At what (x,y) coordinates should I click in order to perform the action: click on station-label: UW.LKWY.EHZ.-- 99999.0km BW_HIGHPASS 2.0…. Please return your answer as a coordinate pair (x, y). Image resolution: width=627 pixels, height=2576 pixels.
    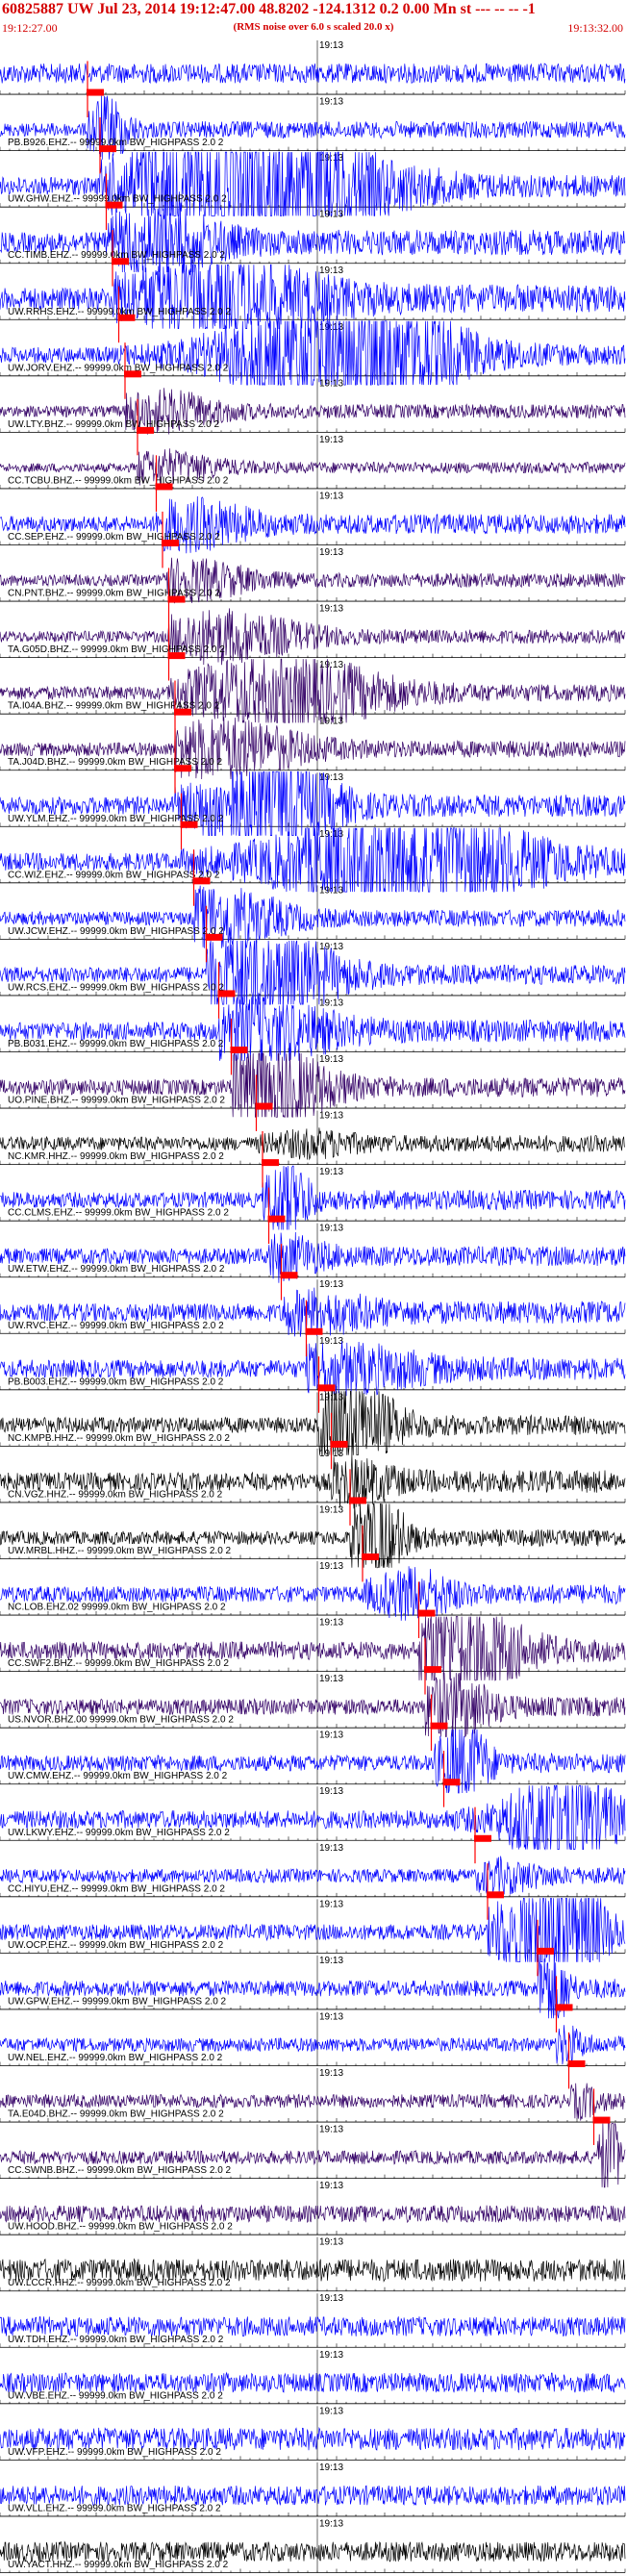
    Looking at the image, I should click on (119, 1833).